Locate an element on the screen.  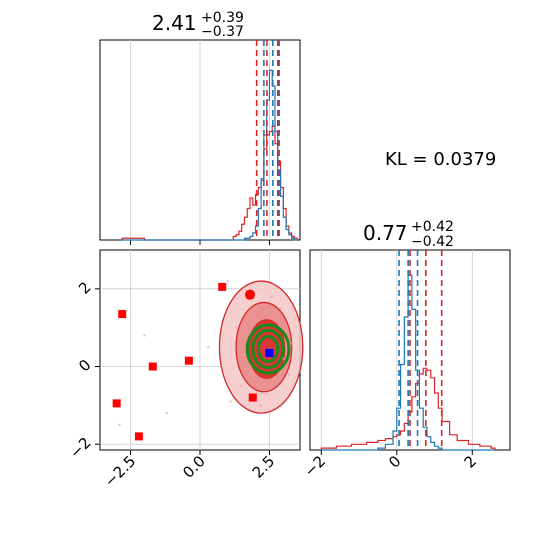
joint-2d-y-ticks: −2 0 2 is located at coordinates (83, 370).